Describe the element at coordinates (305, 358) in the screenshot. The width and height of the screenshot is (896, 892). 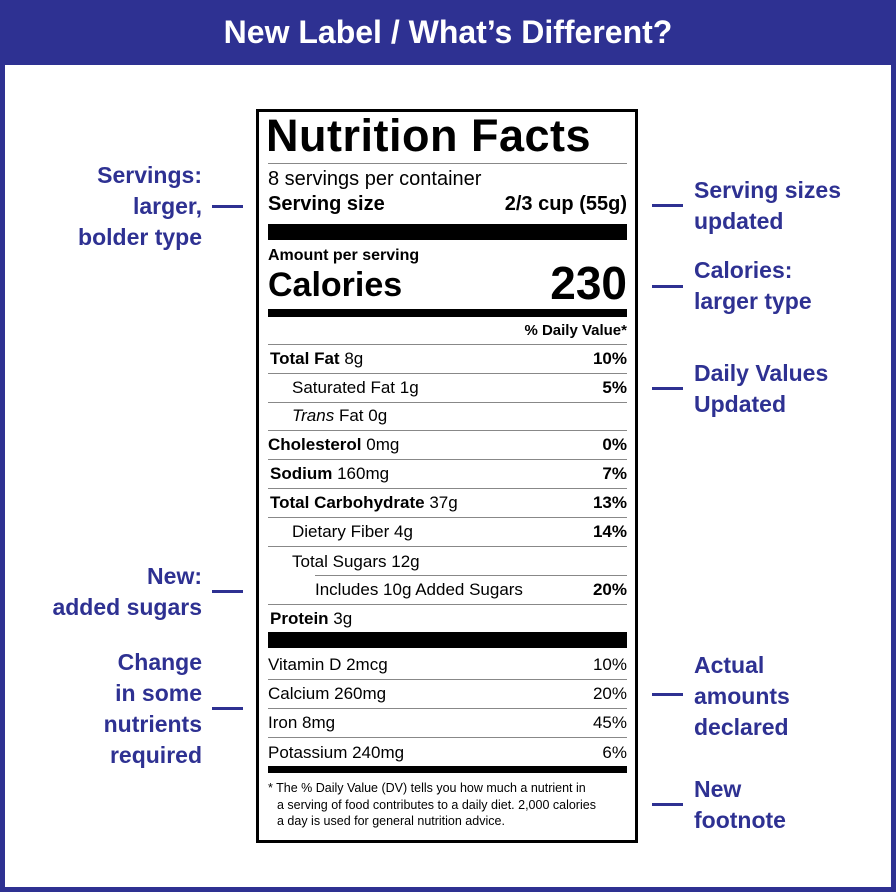
I see `nutrient-name: Total Fat` at that location.